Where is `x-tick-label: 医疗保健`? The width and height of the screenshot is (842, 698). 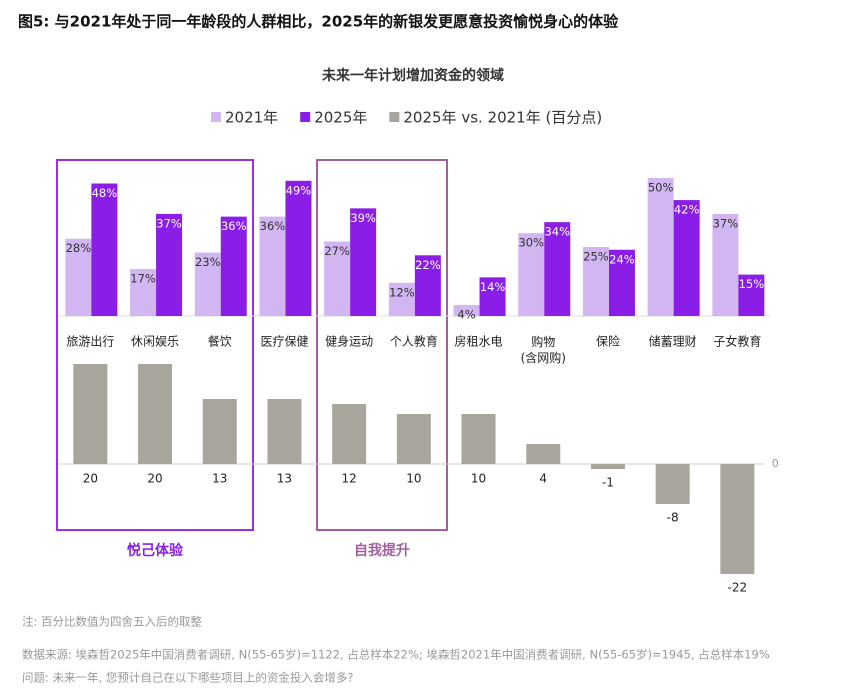 x-tick-label: 医疗保健 is located at coordinates (284, 342).